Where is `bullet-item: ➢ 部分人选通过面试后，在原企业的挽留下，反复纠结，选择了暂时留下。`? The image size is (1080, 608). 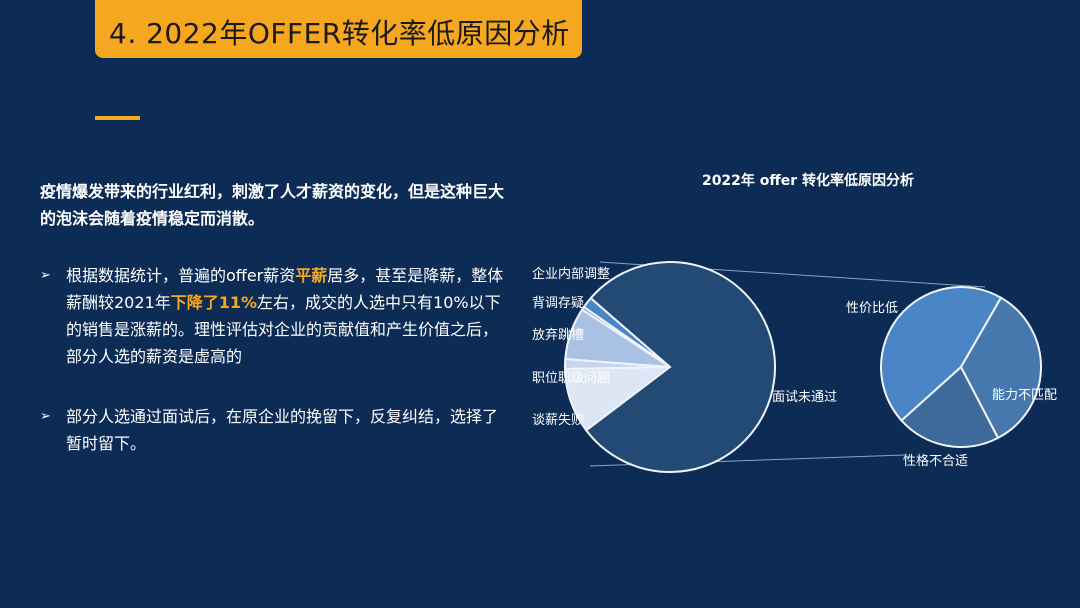 bullet-item: ➢ 部分人选通过面试后，在原企业的挽留下，反复纠结，选择了暂时留下。 is located at coordinates (275, 430).